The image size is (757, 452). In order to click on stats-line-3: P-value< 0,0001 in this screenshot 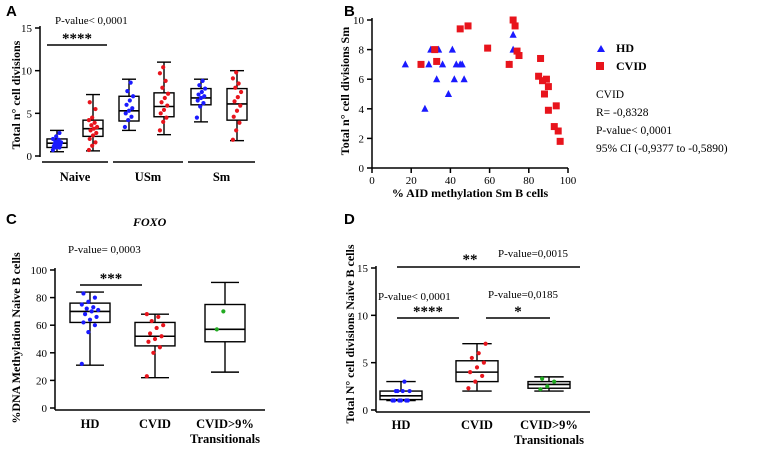, I will do `click(634, 131)`.